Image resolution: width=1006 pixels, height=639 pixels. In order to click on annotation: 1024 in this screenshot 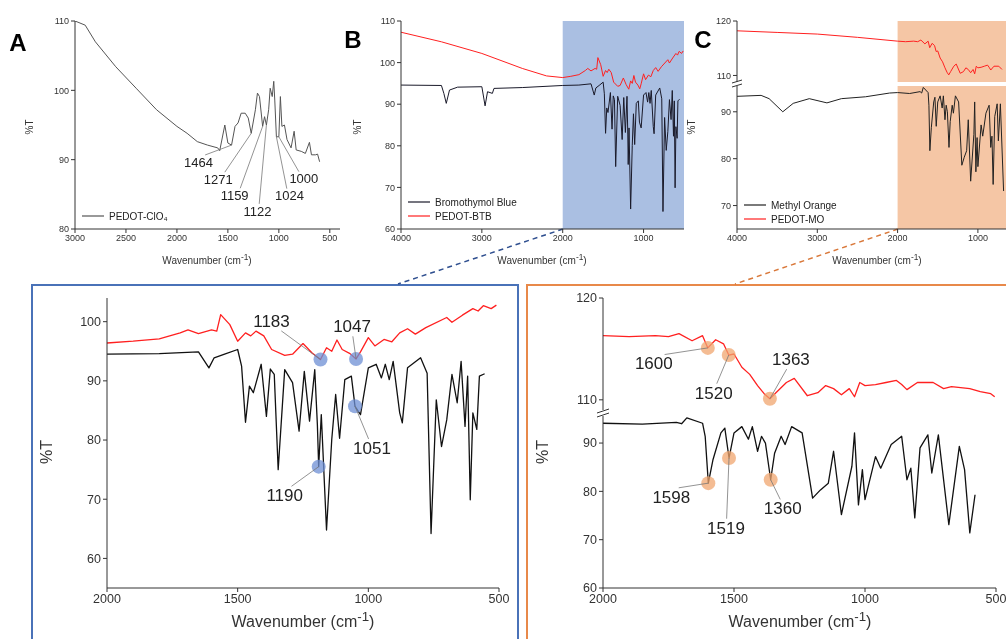, I will do `click(289, 196)`.